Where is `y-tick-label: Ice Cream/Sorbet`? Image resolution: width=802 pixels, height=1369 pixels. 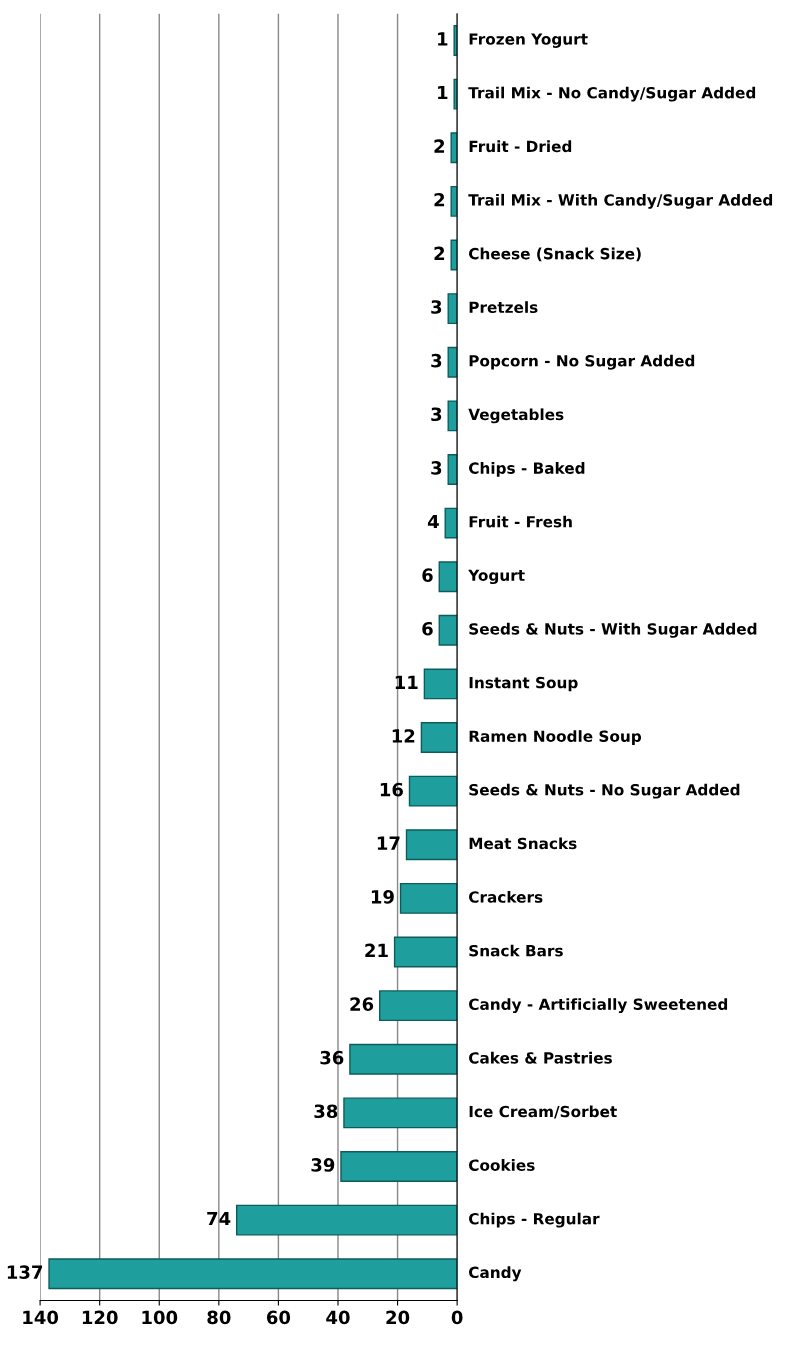
y-tick-label: Ice Cream/Sorbet is located at coordinates (543, 1112).